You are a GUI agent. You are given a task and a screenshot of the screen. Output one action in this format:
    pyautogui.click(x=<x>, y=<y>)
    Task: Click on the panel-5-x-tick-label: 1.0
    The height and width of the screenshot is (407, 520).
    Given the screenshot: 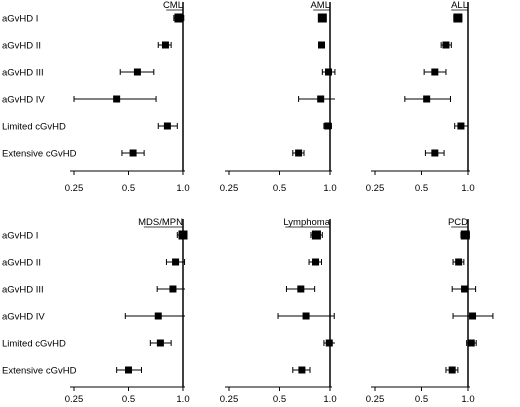 What is the action you would take?
    pyautogui.click(x=329, y=399)
    